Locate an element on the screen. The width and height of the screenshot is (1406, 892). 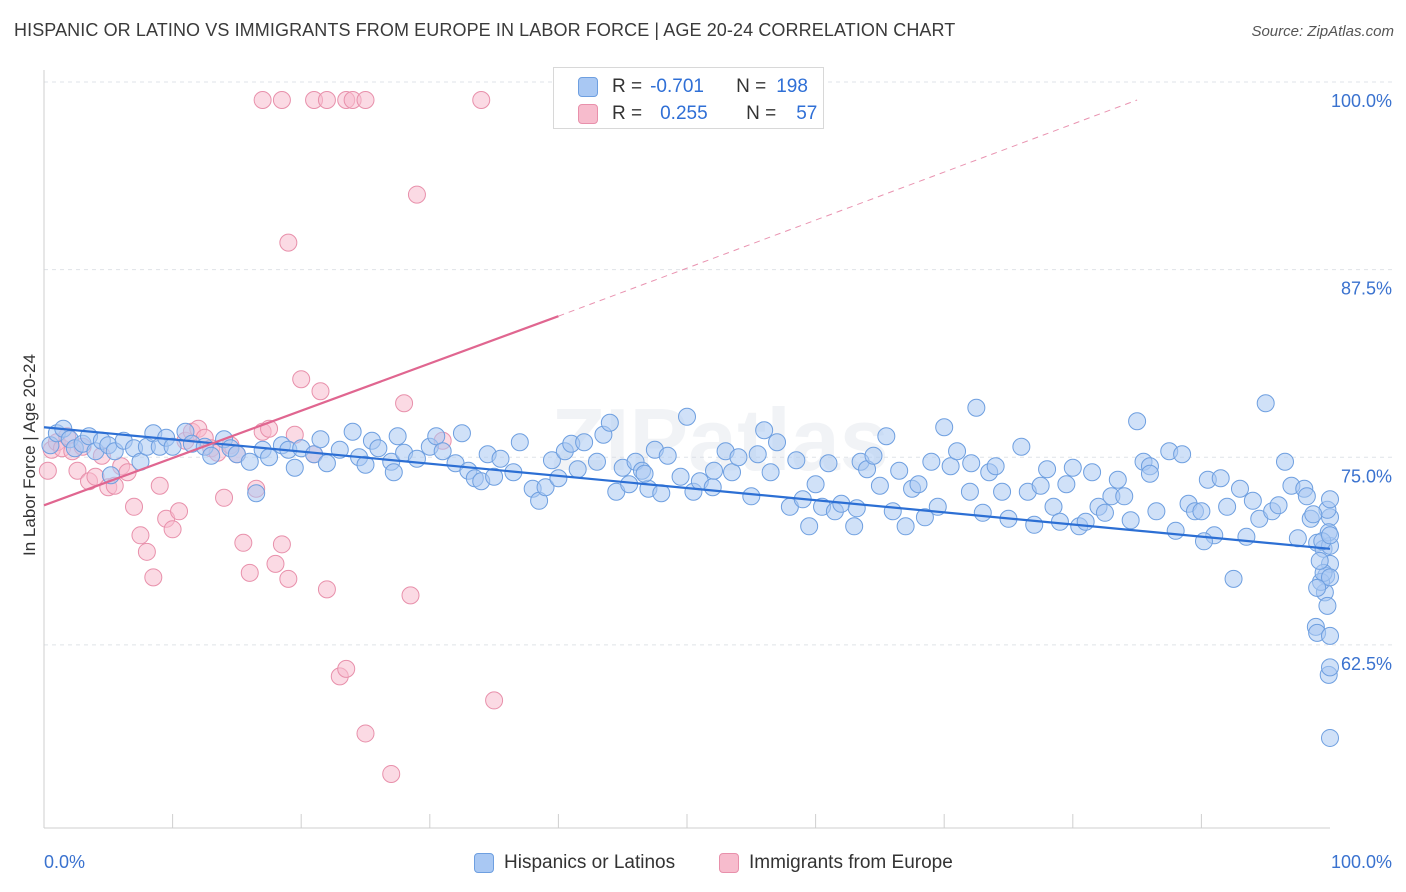
x-tick-label: 0.0% is located at coordinates (64, 862).